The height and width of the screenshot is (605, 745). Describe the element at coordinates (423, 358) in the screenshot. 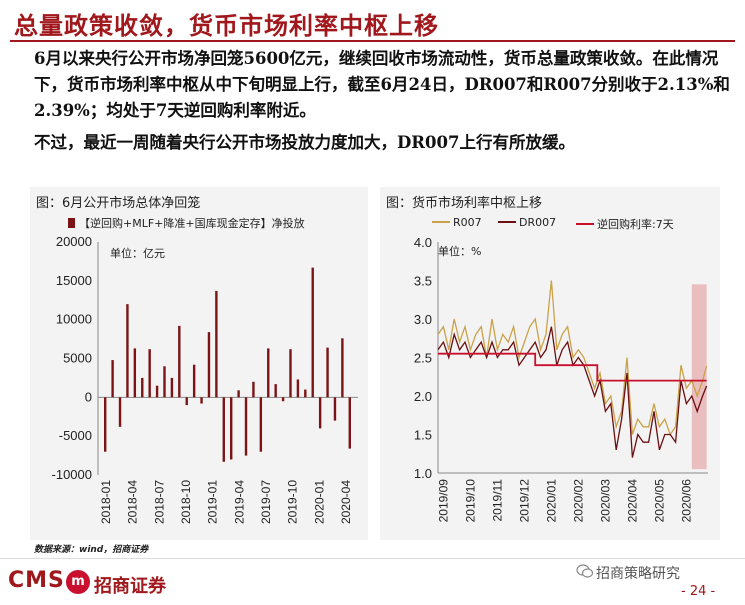

I see `y-tick-label: 2.5` at that location.